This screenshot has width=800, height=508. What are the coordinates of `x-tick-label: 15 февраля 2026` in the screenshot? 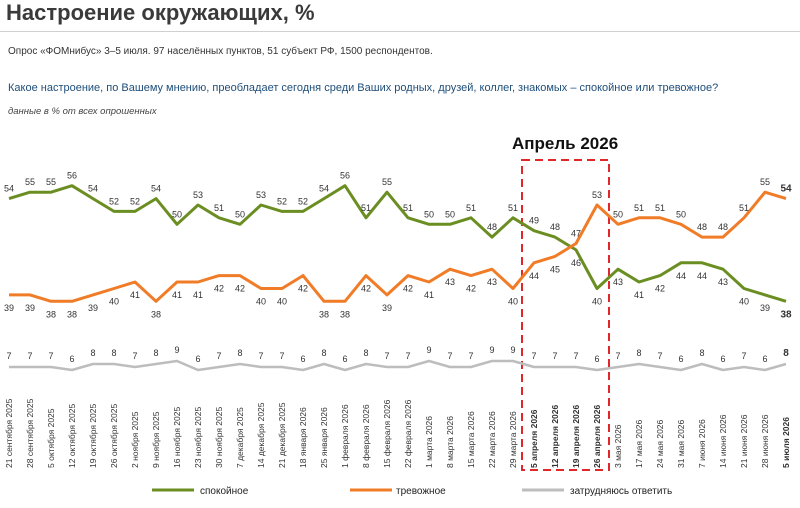 It's located at (387, 433).